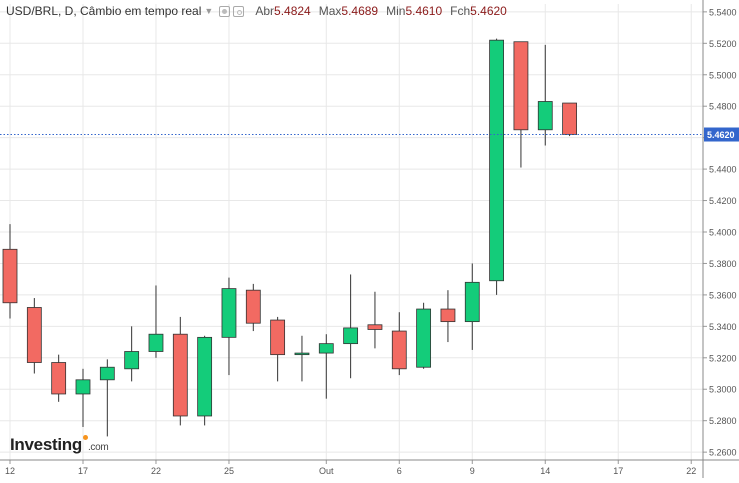  What do you see at coordinates (723, 421) in the screenshot?
I see `y-tick-label: 5.2800` at bounding box center [723, 421].